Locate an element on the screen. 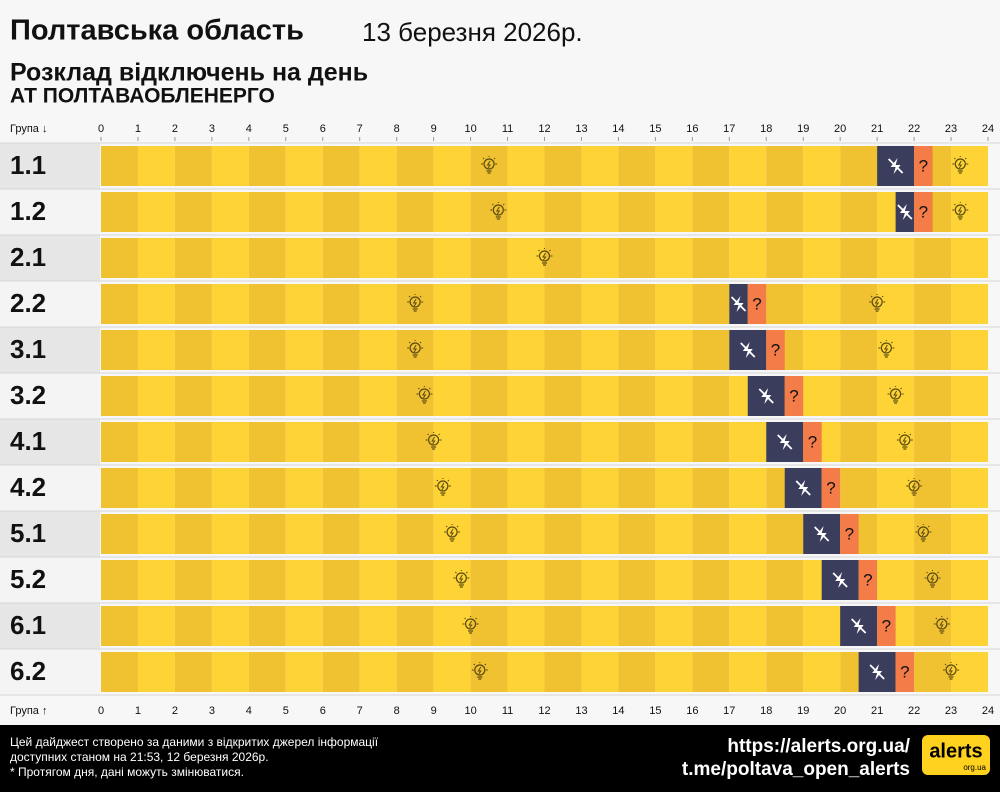 The height and width of the screenshot is (792, 1000). group-label: 2.1 is located at coordinates (28, 257).